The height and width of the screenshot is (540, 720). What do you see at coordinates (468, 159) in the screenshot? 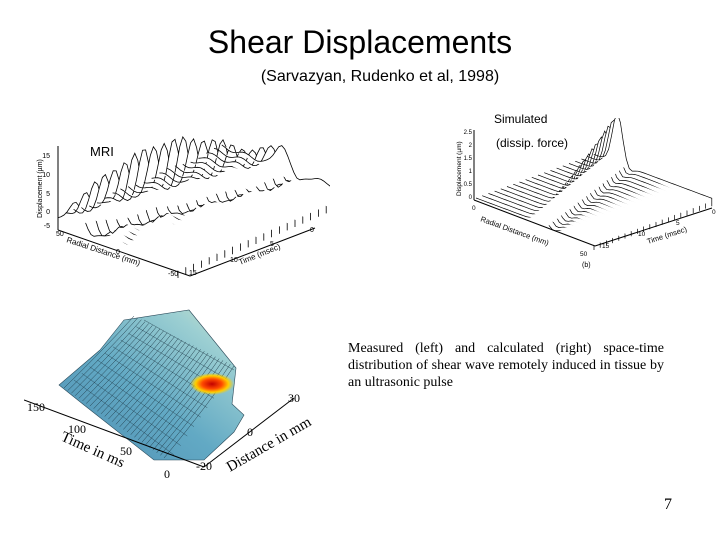
I see `sim-z-tick: 1.5` at bounding box center [468, 159].